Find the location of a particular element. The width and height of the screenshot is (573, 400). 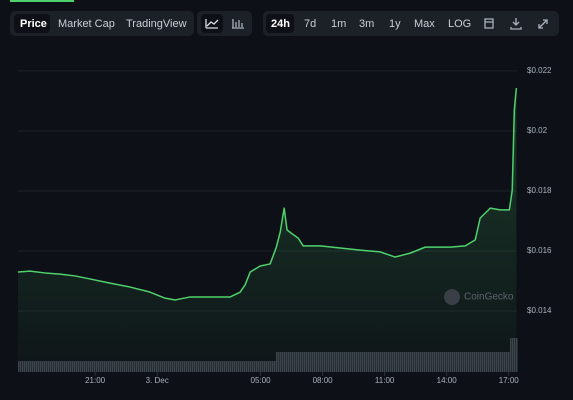

y-tick-label: $0.016 is located at coordinates (539, 250).